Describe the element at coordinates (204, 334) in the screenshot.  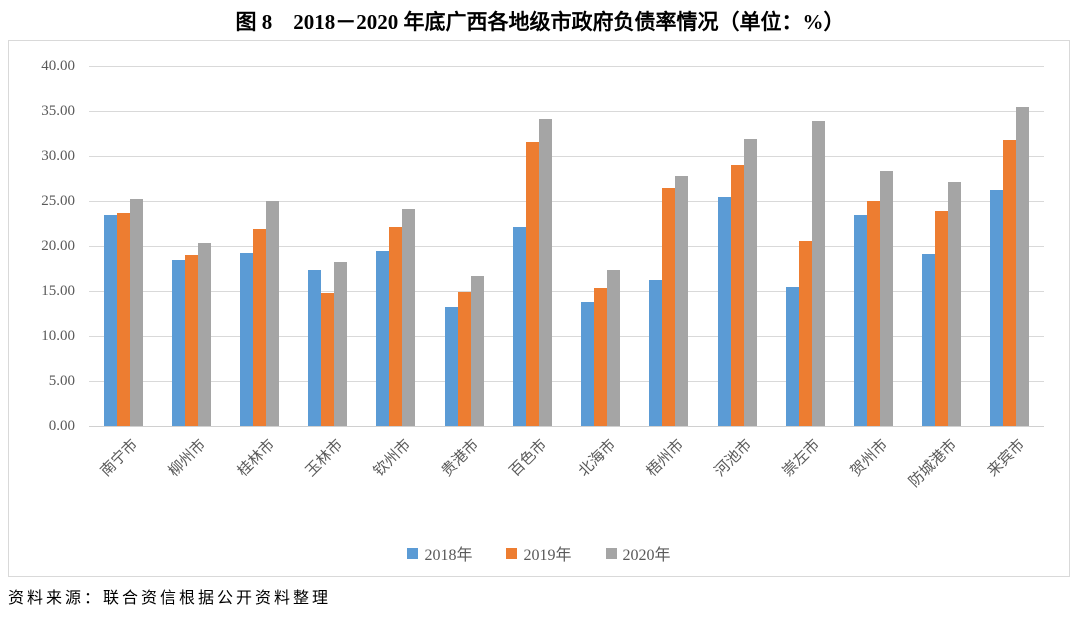
I see `bar-2020年-柳州市` at that location.